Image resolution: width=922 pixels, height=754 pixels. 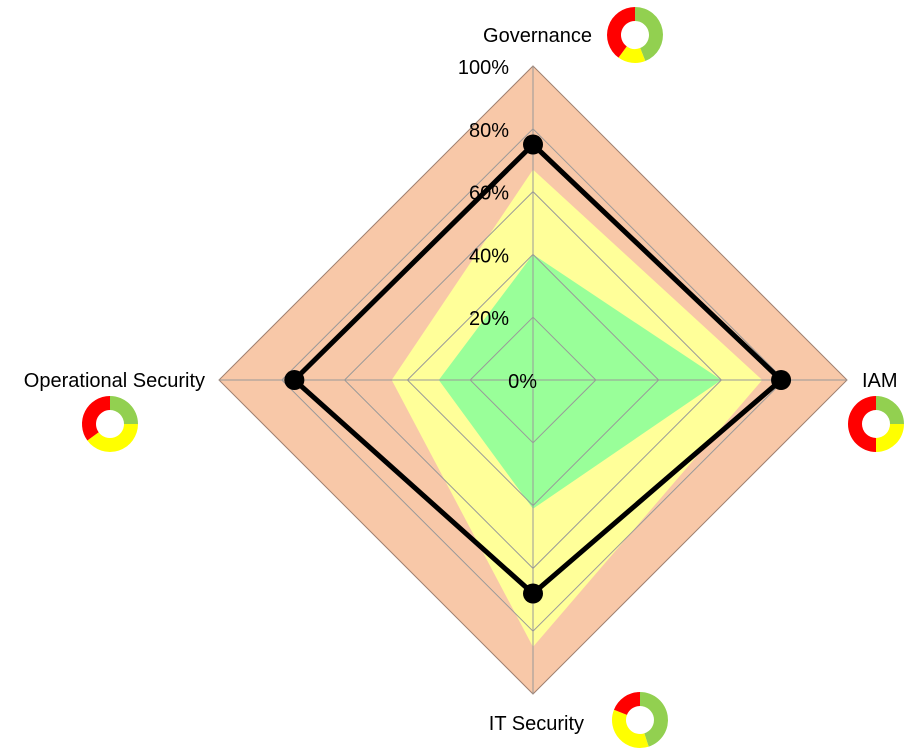 I want to click on band-green-band, so click(x=580, y=381).